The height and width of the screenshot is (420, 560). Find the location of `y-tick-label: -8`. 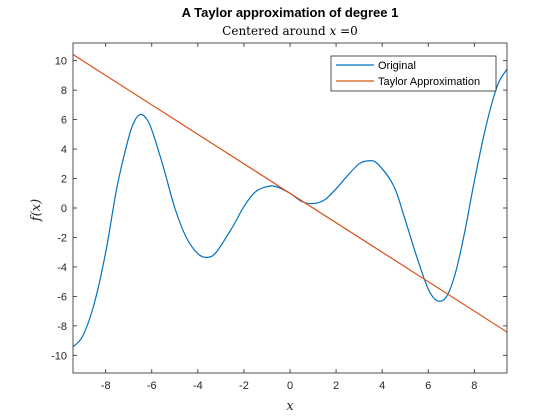

y-tick-label: -8 is located at coordinates (62, 327).